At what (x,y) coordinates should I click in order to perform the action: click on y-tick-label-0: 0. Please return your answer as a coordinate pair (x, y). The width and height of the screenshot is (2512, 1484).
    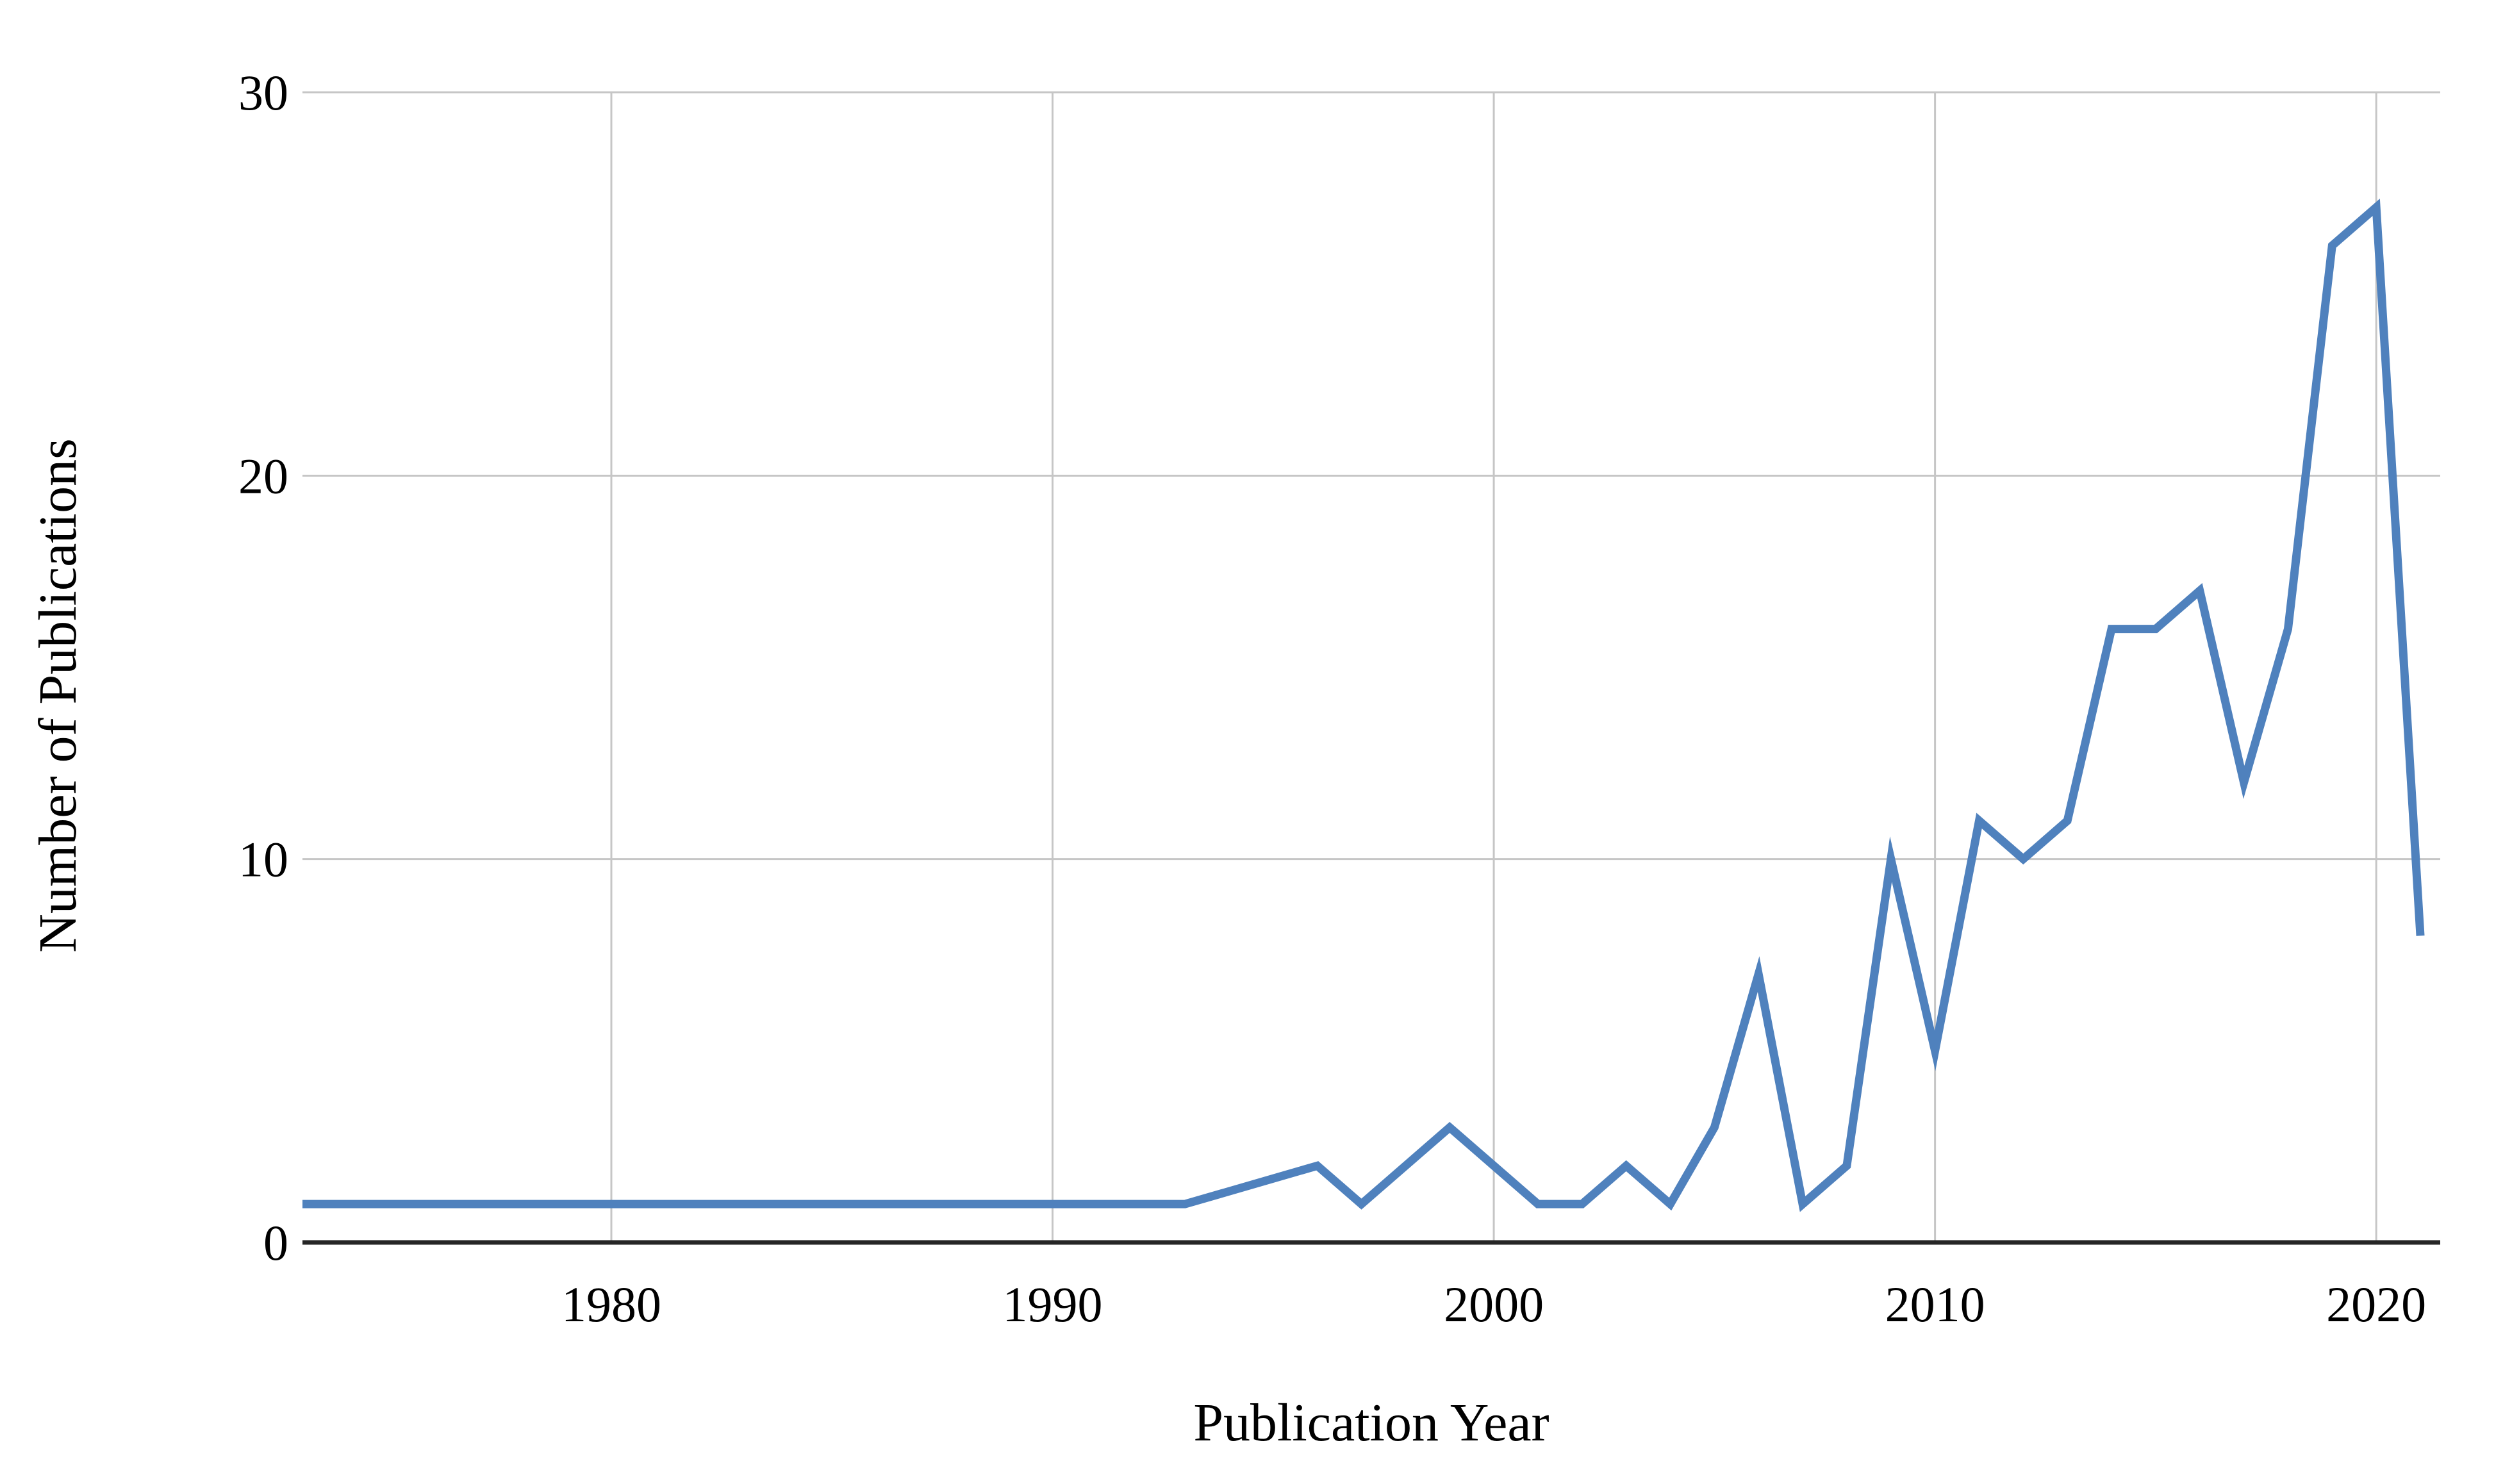
    Looking at the image, I should click on (276, 1243).